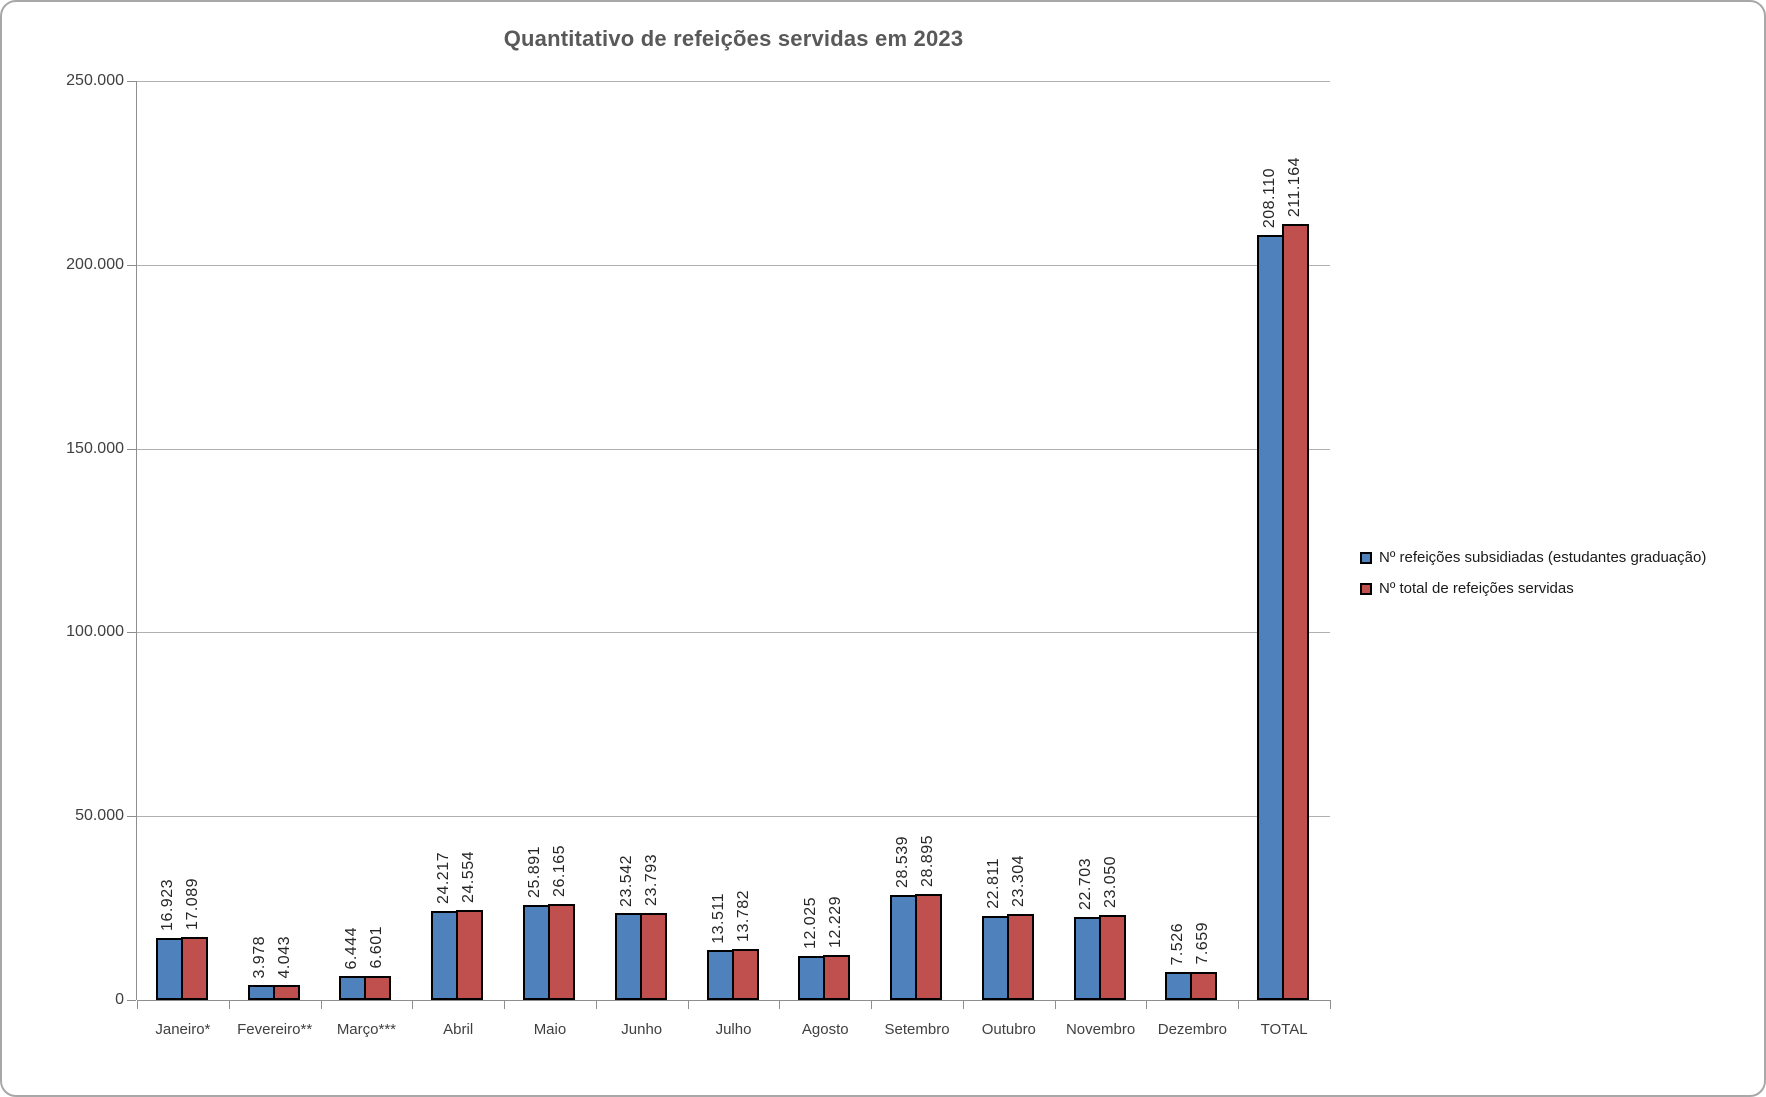 This screenshot has width=1766, height=1097. I want to click on x-axis-line, so click(733, 1000).